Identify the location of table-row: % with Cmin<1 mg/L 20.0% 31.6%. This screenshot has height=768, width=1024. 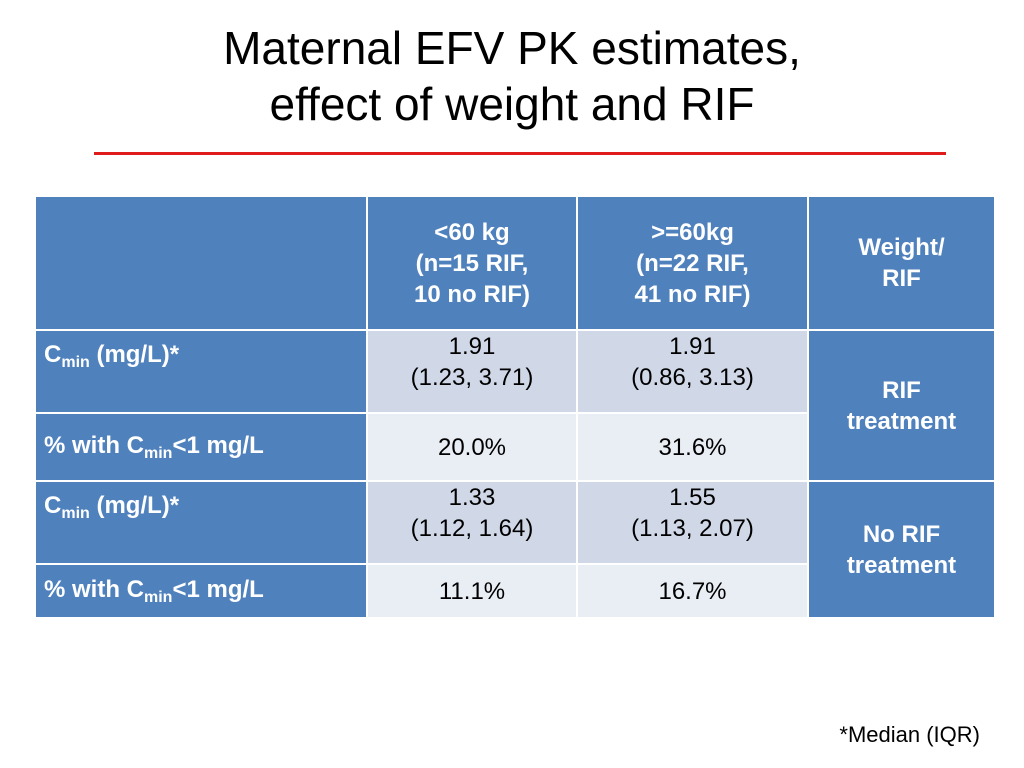
(514, 447).